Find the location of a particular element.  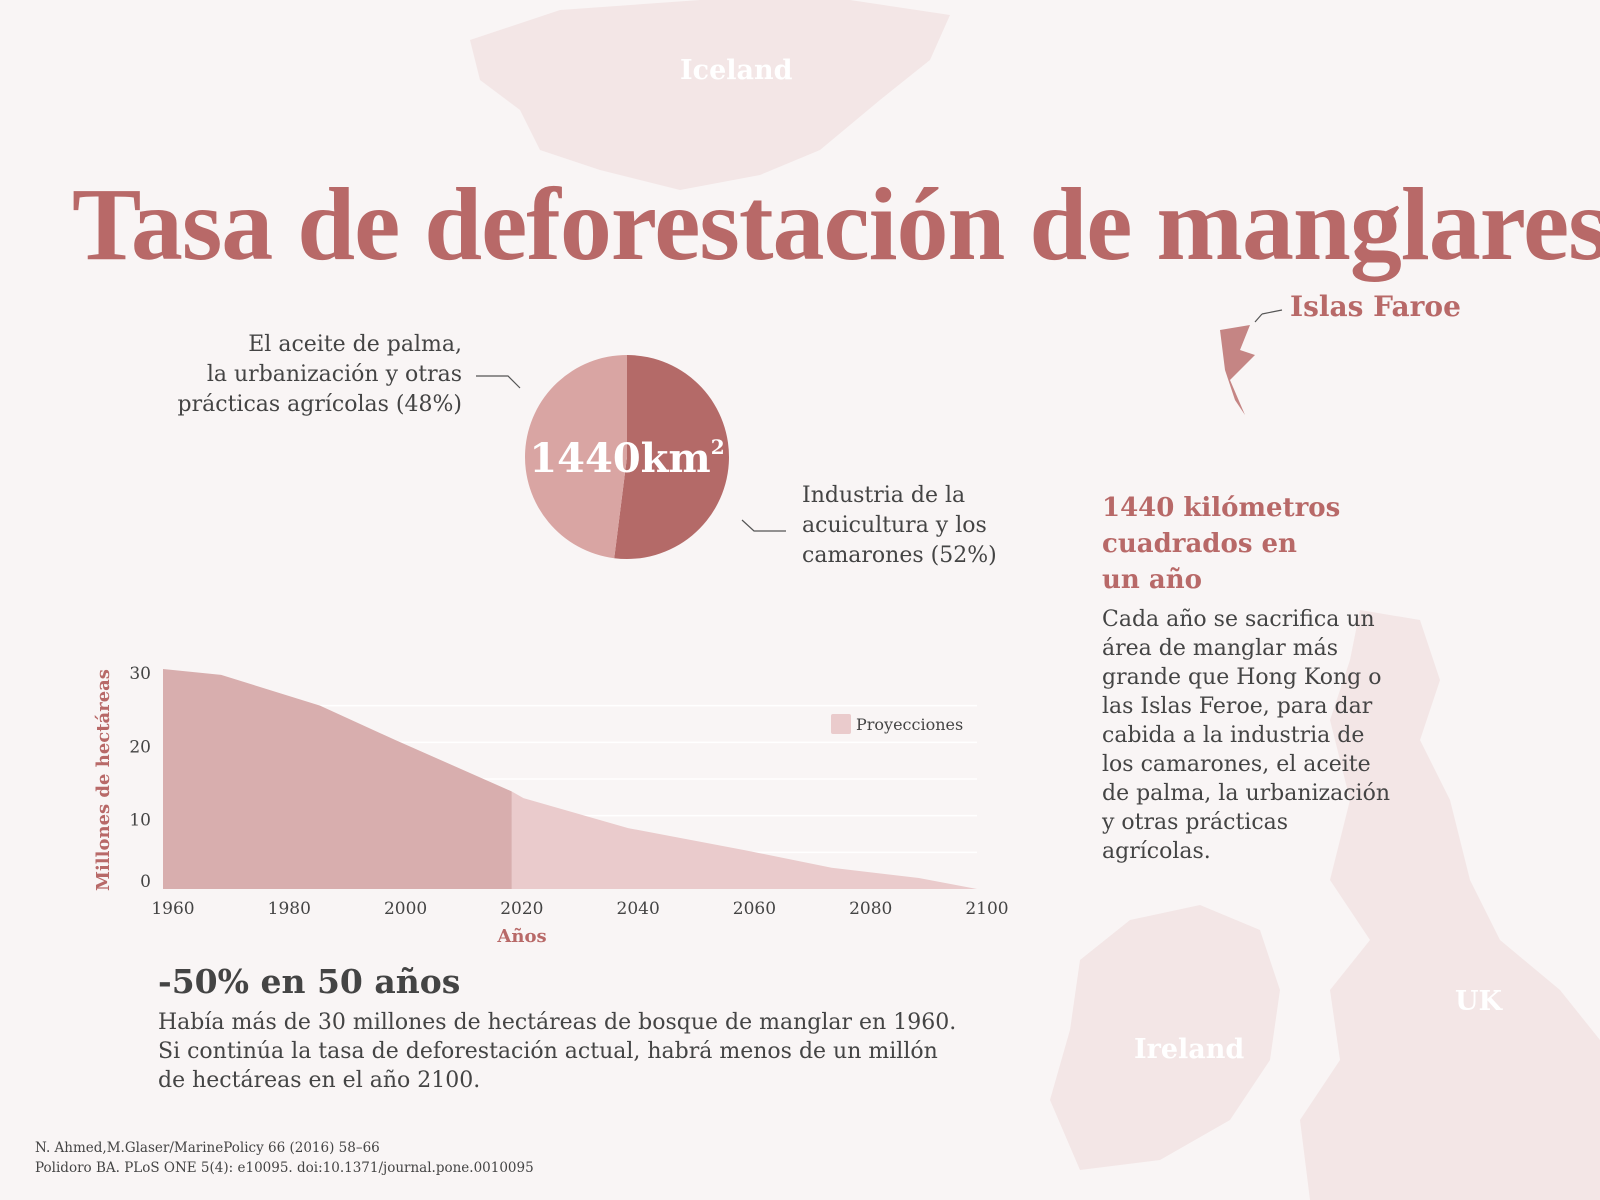

leader-line-palm is located at coordinates (498, 382).